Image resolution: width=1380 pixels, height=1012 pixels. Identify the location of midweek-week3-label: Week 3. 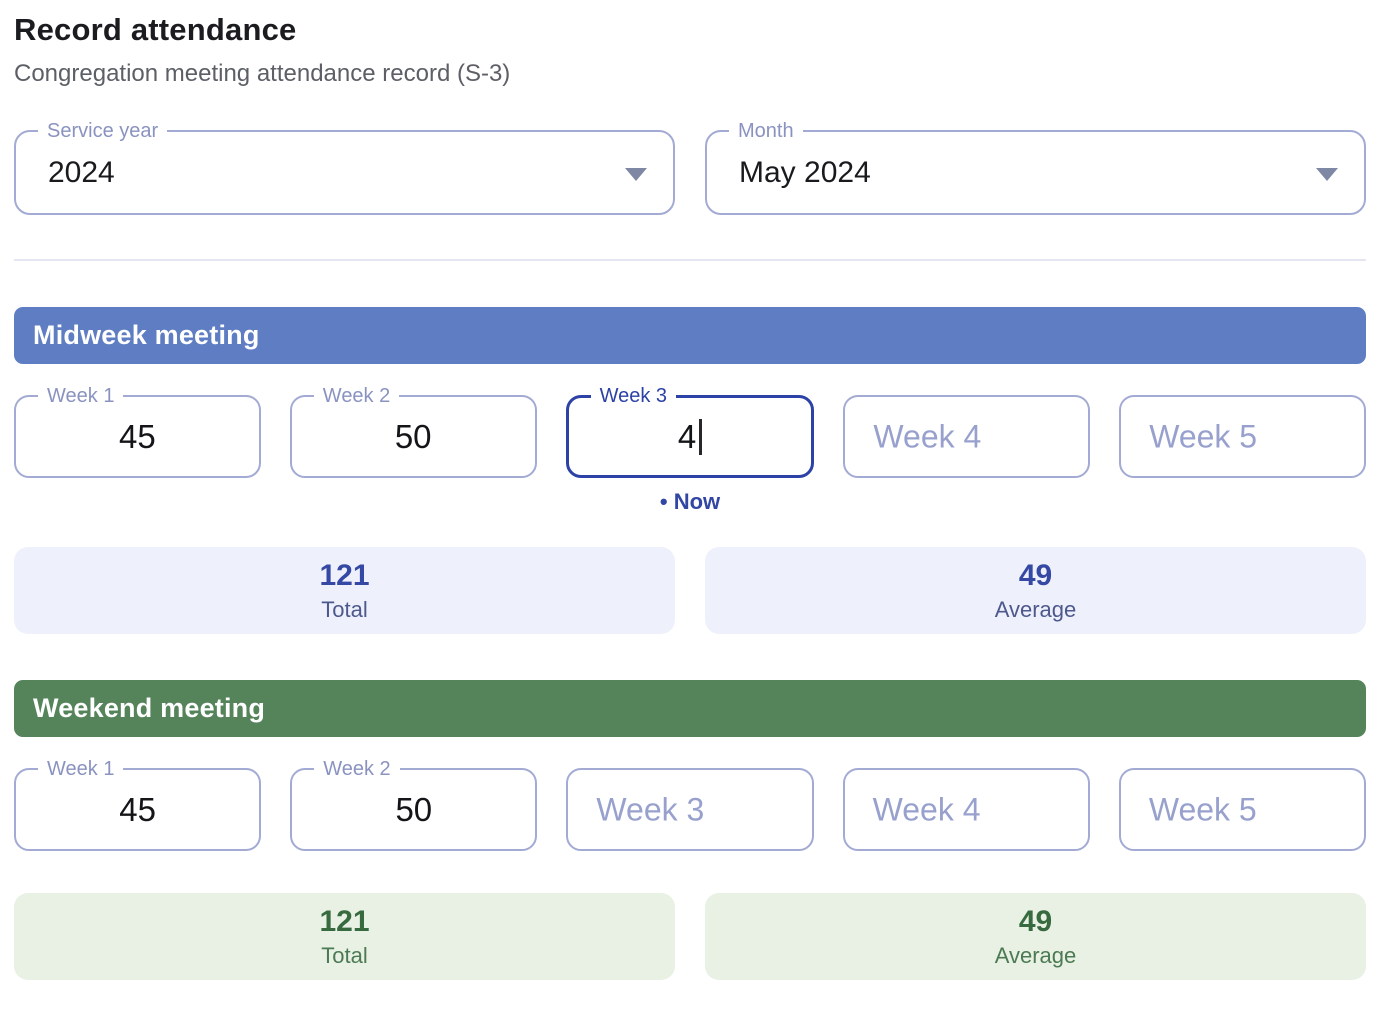
(633, 396).